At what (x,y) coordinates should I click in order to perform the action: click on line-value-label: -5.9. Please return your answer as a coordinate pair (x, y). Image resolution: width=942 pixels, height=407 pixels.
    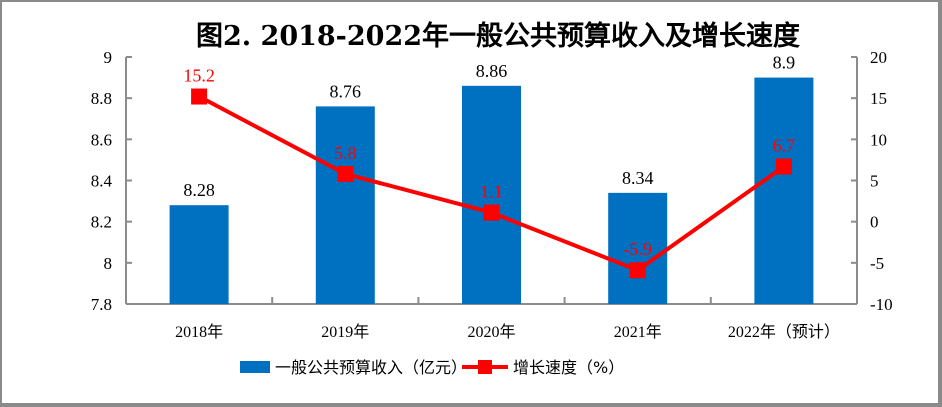
    Looking at the image, I should click on (637, 249).